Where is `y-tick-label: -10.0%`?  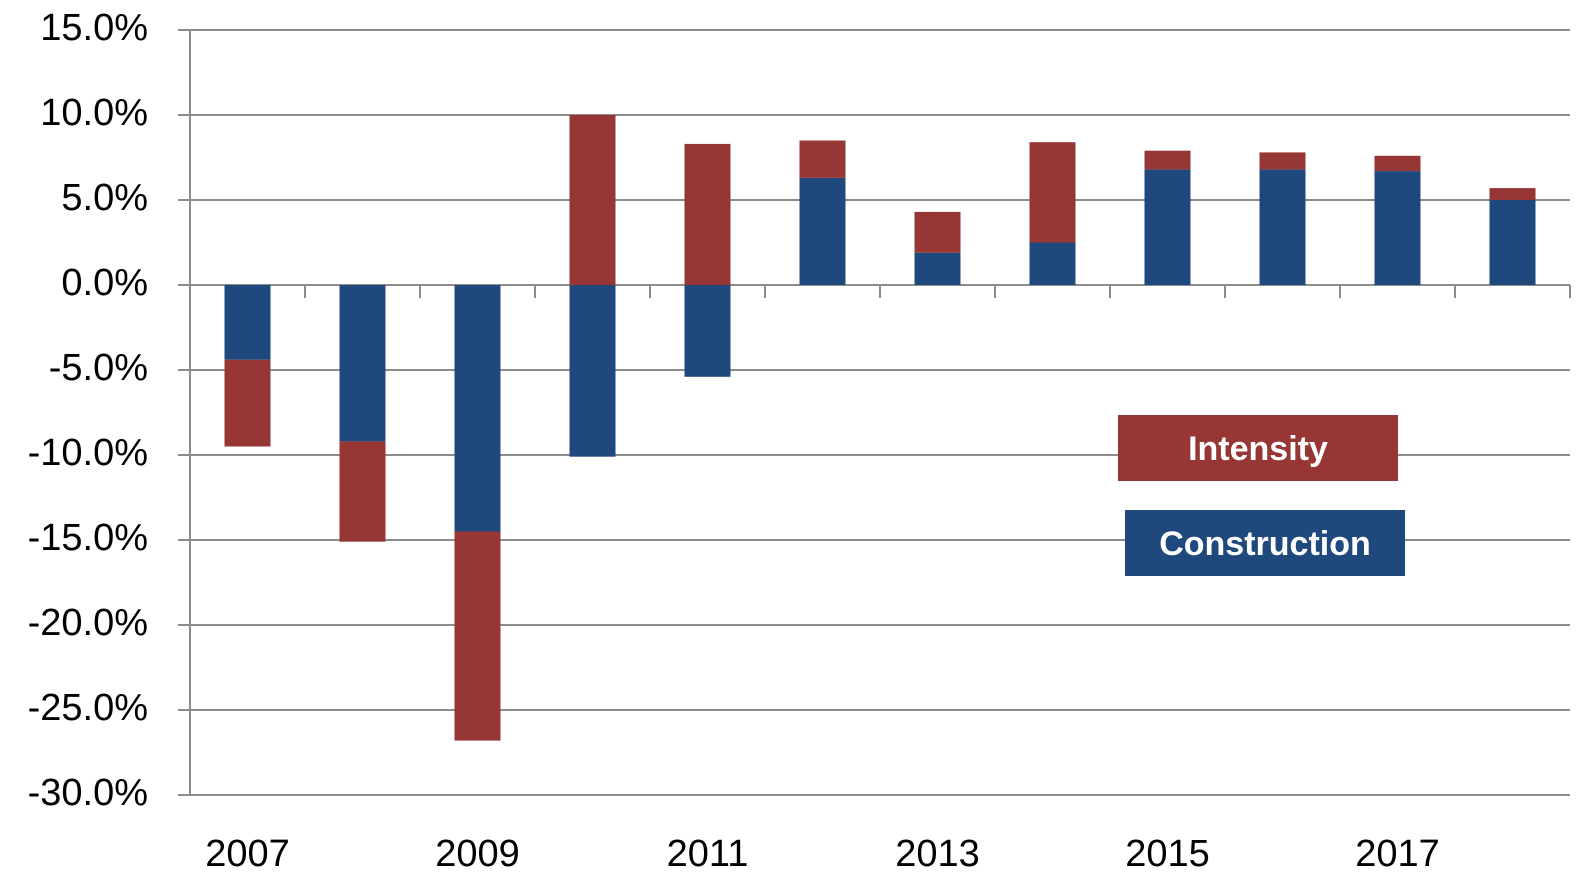
y-tick-label: -10.0% is located at coordinates (88, 453).